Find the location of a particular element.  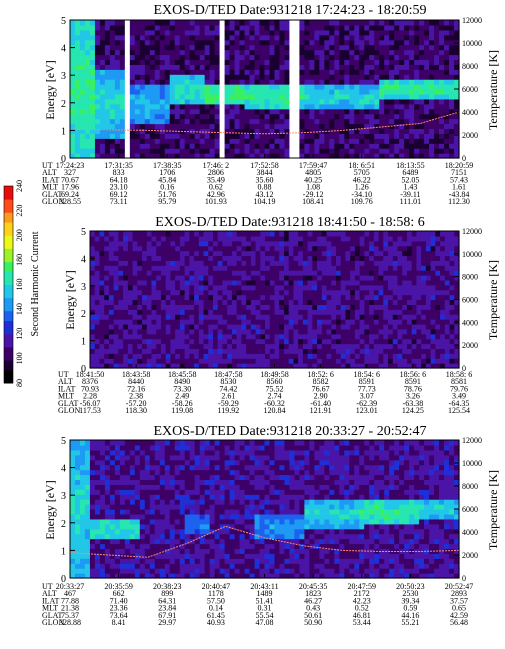

ephemeris-value: 17:46: 2 is located at coordinates (216, 165).